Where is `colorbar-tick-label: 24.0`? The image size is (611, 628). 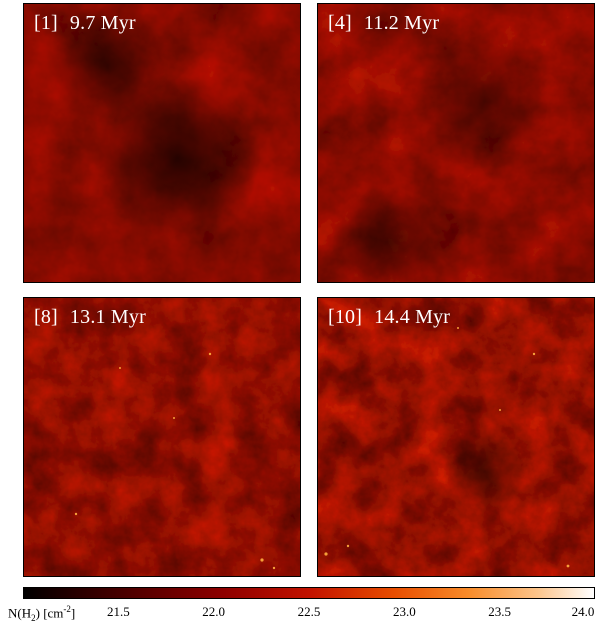 colorbar-tick-label: 24.0 is located at coordinates (583, 611).